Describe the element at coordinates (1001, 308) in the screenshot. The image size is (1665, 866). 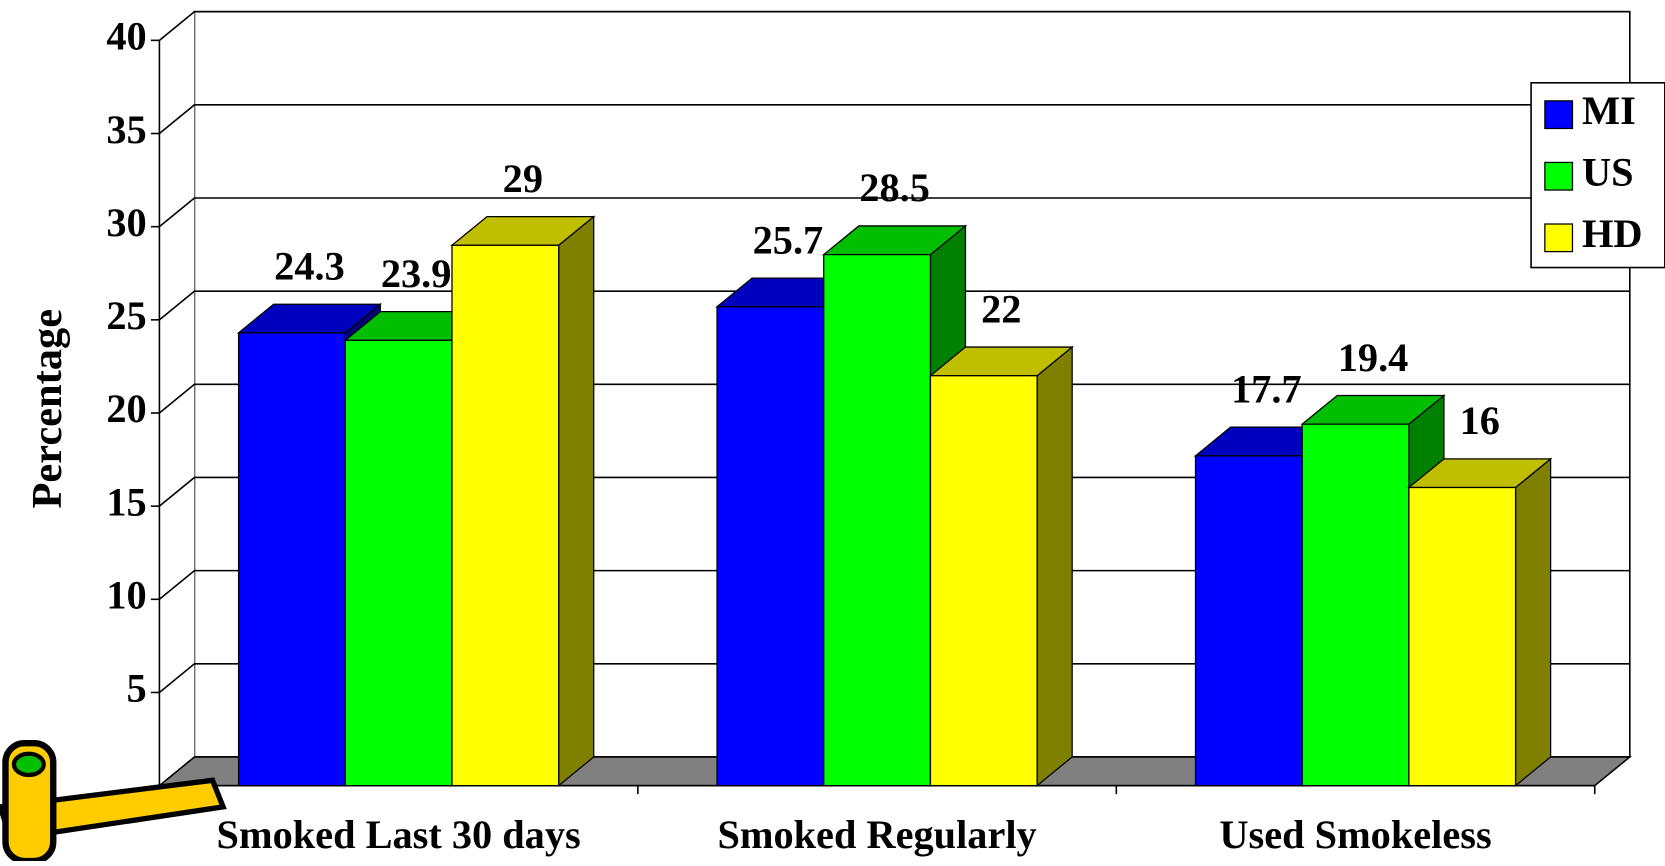
I see `value-label: 22` at that location.